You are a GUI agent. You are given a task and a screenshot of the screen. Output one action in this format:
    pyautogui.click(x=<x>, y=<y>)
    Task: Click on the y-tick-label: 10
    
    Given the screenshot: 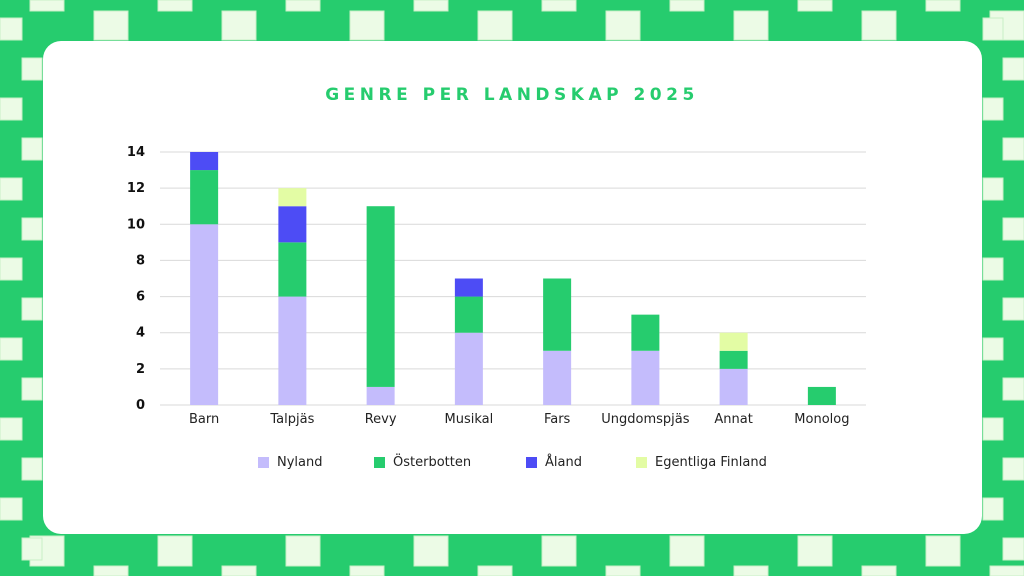 What is the action you would take?
    pyautogui.click(x=136, y=224)
    